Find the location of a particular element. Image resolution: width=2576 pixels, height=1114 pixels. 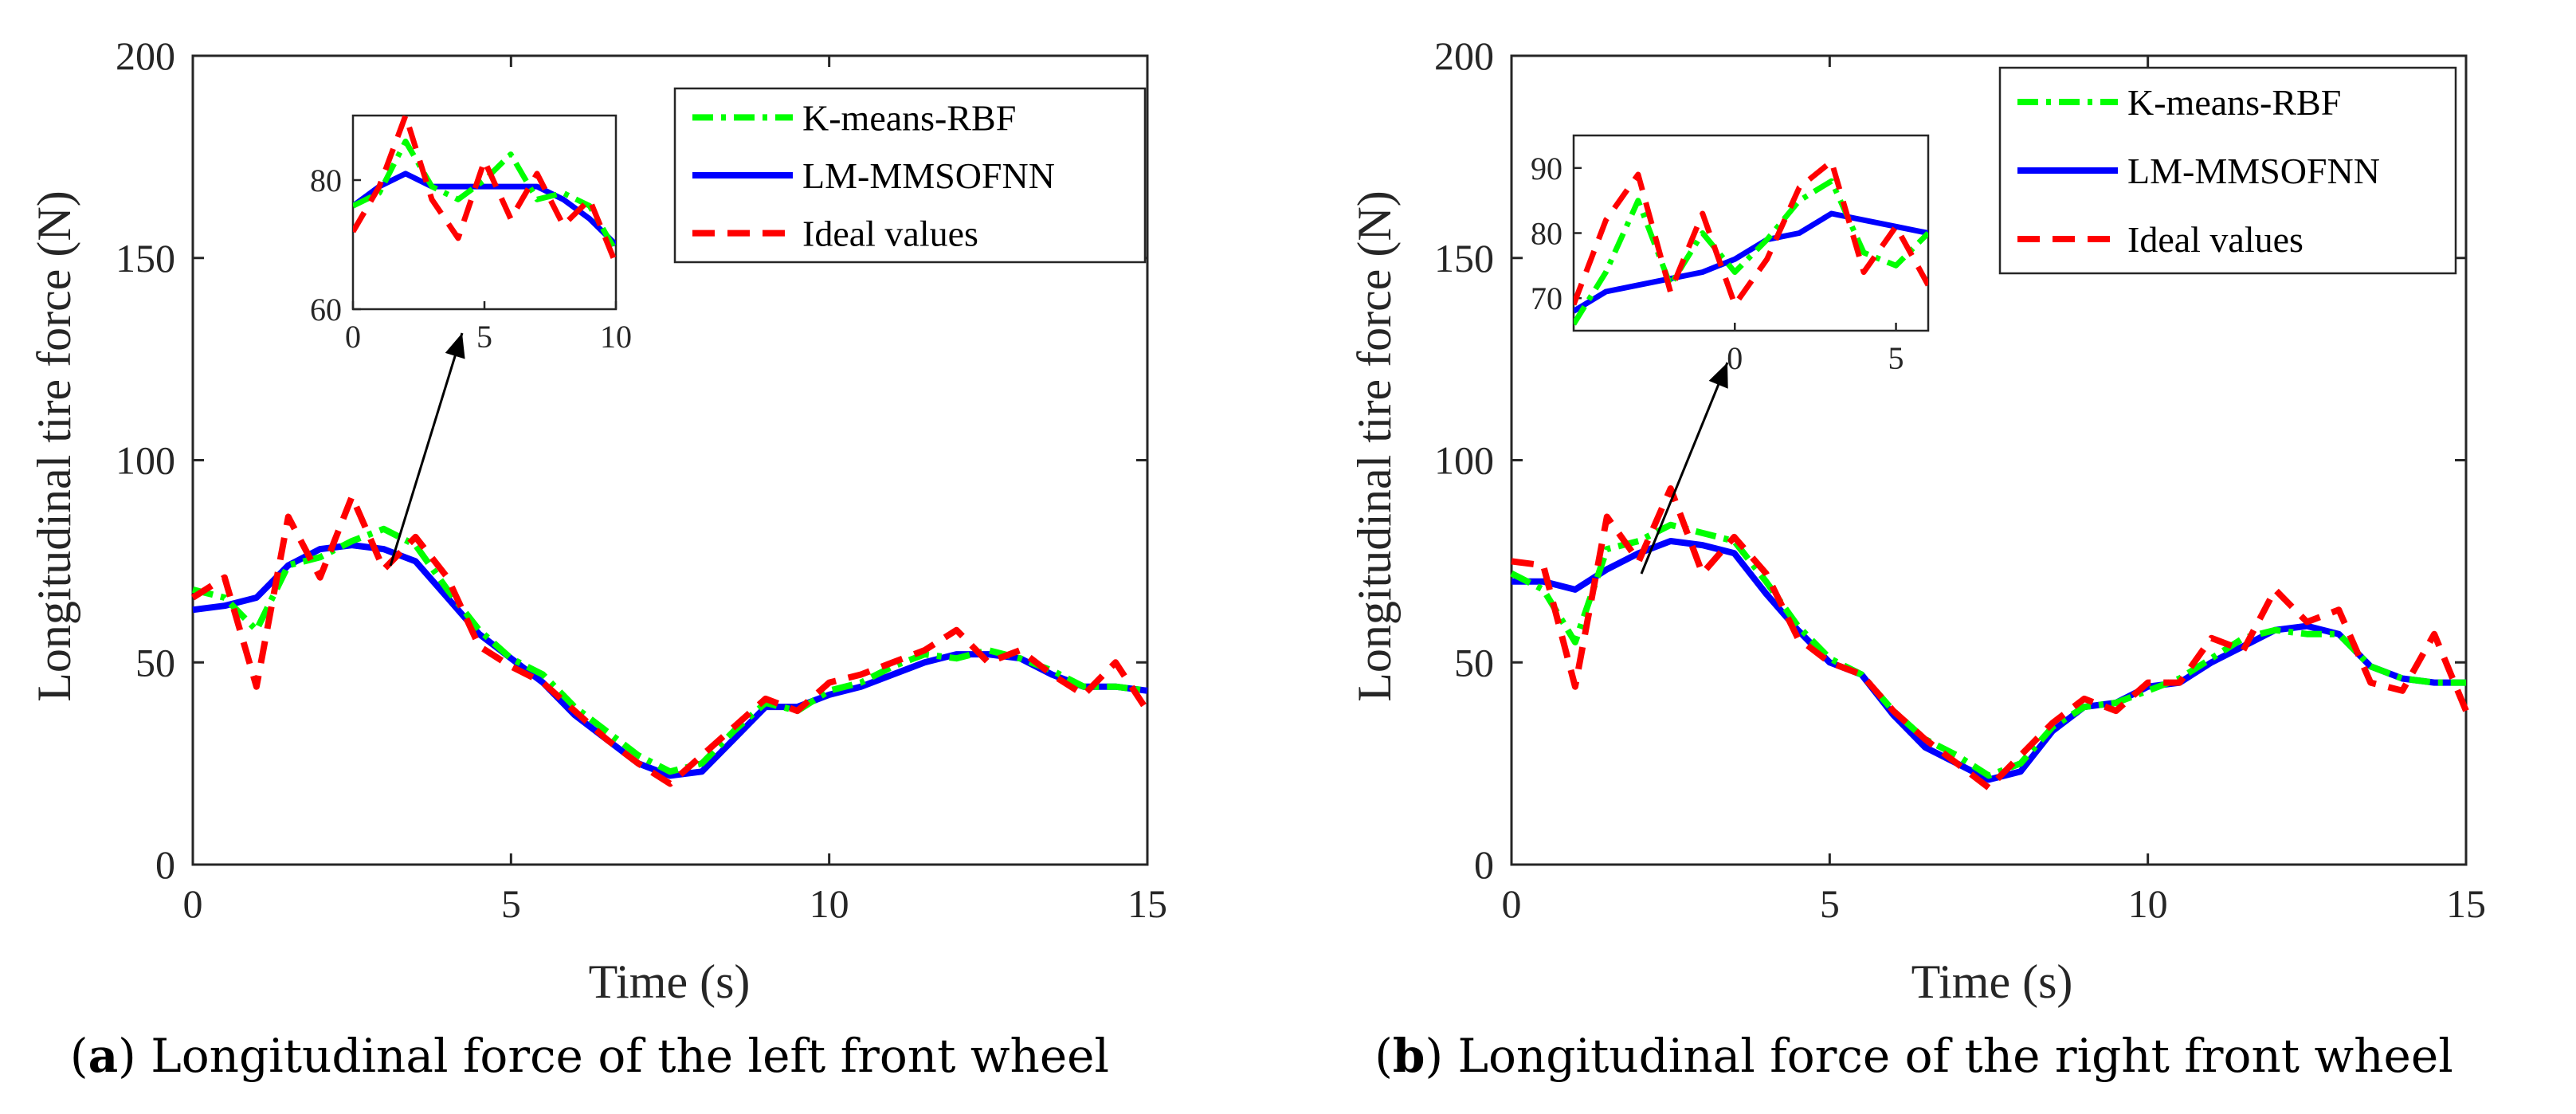

inset-x-tick-label: 10 is located at coordinates (616, 337).